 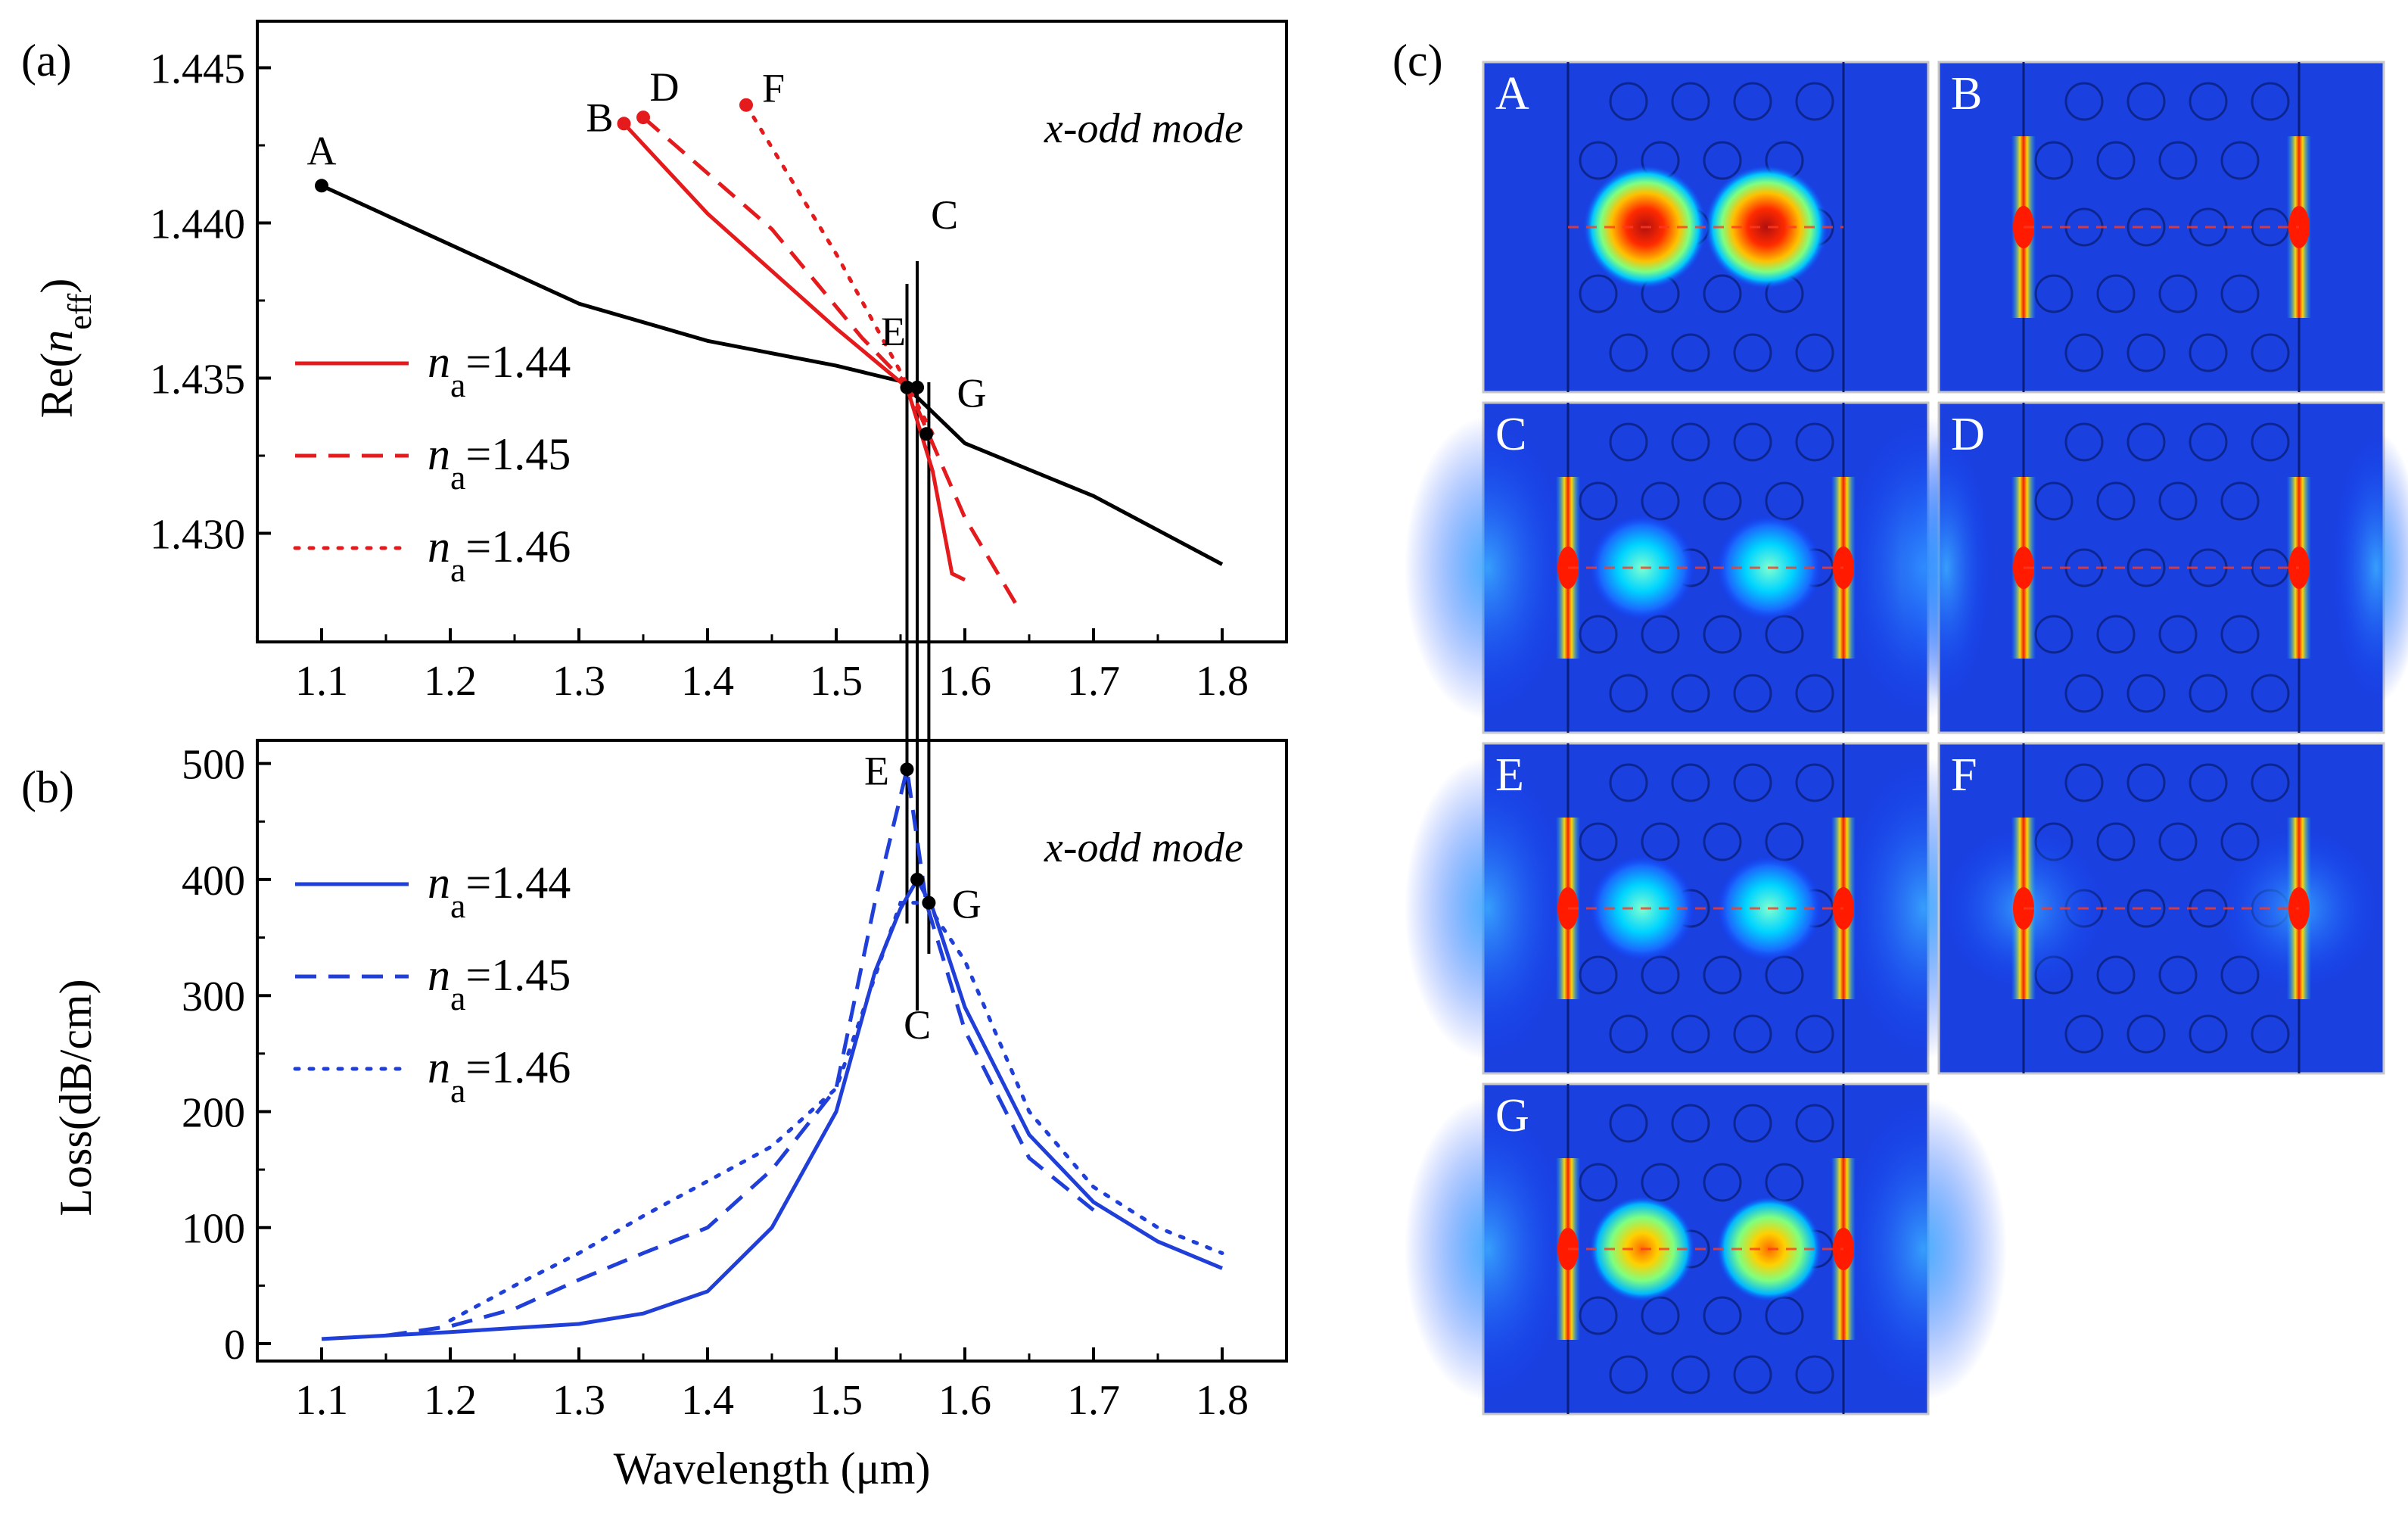 What do you see at coordinates (1706, 909) in the screenshot?
I see `field-map-E: E` at bounding box center [1706, 909].